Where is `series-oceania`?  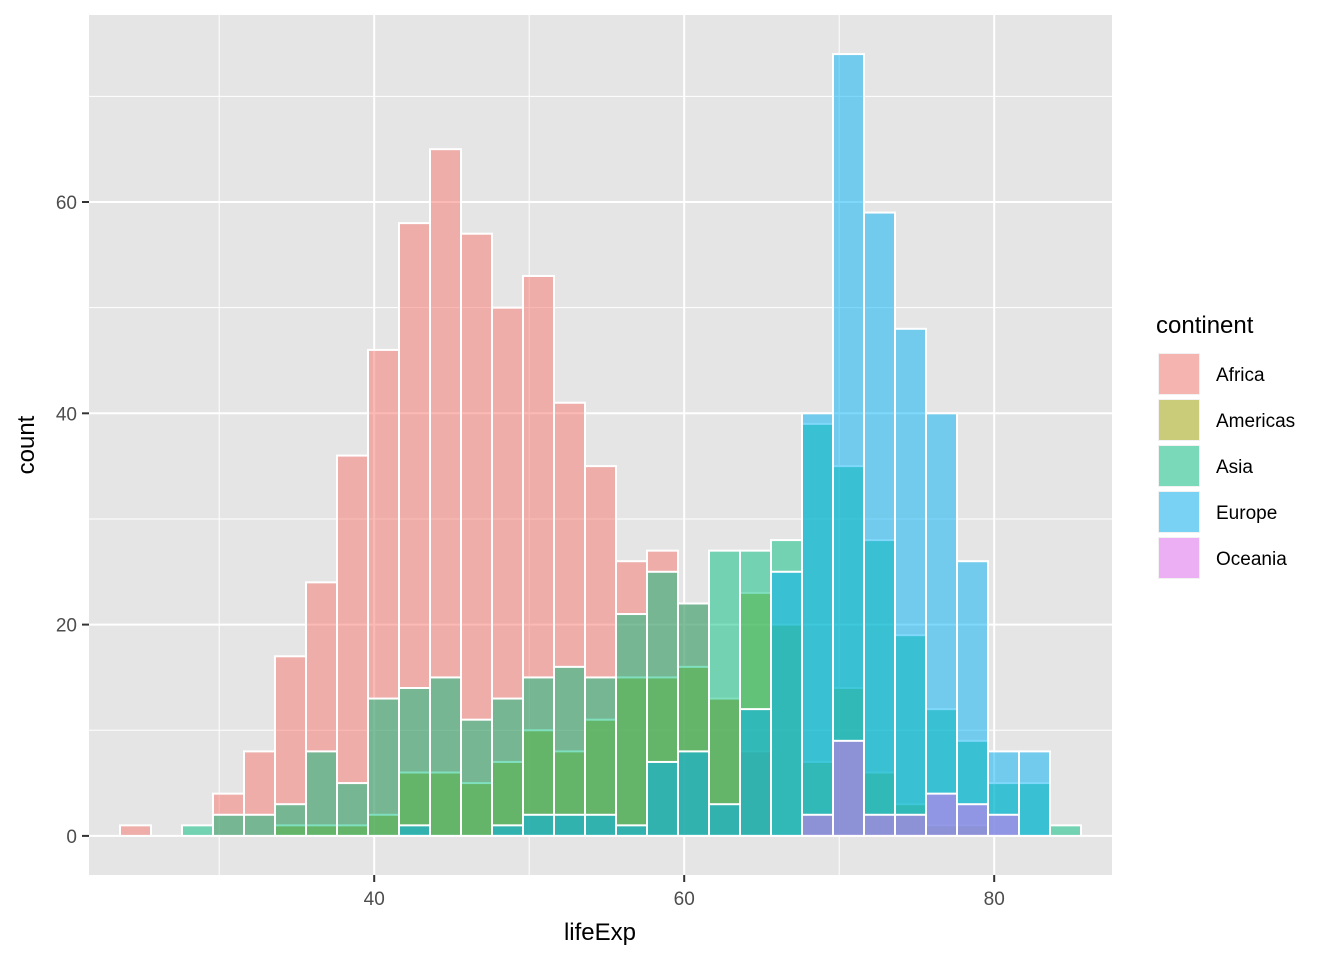
series-oceania is located at coordinates (910, 788).